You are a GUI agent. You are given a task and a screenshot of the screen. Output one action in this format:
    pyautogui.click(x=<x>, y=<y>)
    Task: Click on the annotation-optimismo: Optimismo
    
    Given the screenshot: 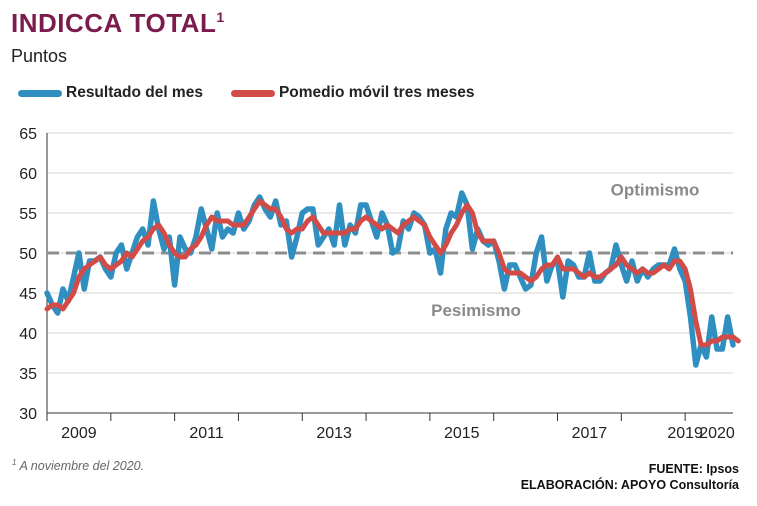 What is the action you would take?
    pyautogui.click(x=655, y=189)
    